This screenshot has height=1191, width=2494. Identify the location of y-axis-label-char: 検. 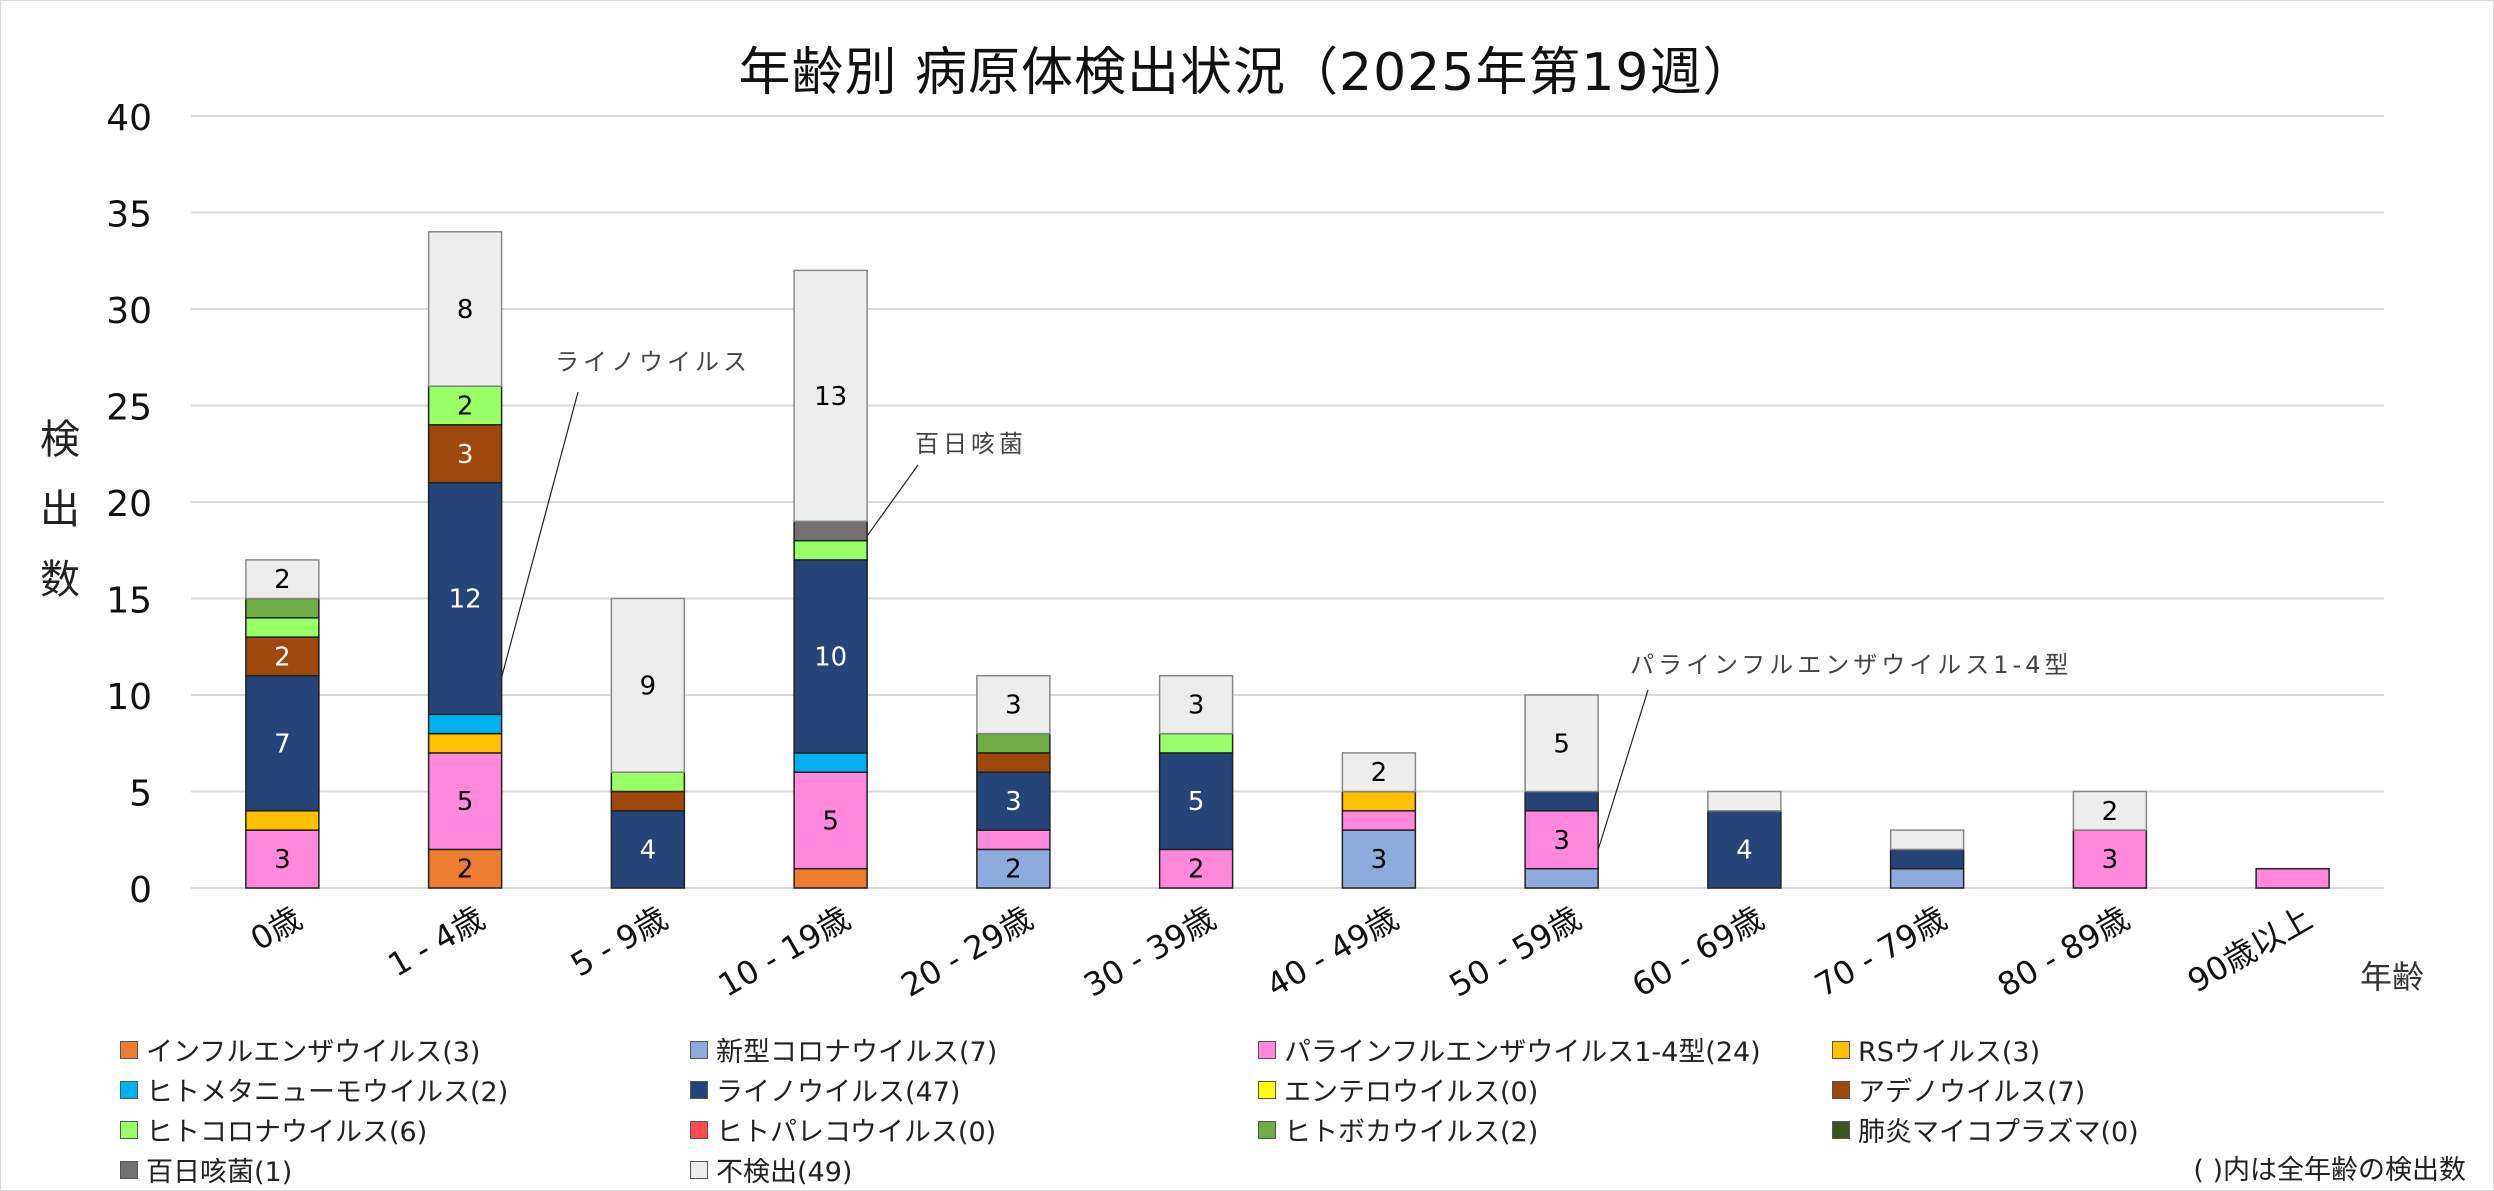
(60, 440).